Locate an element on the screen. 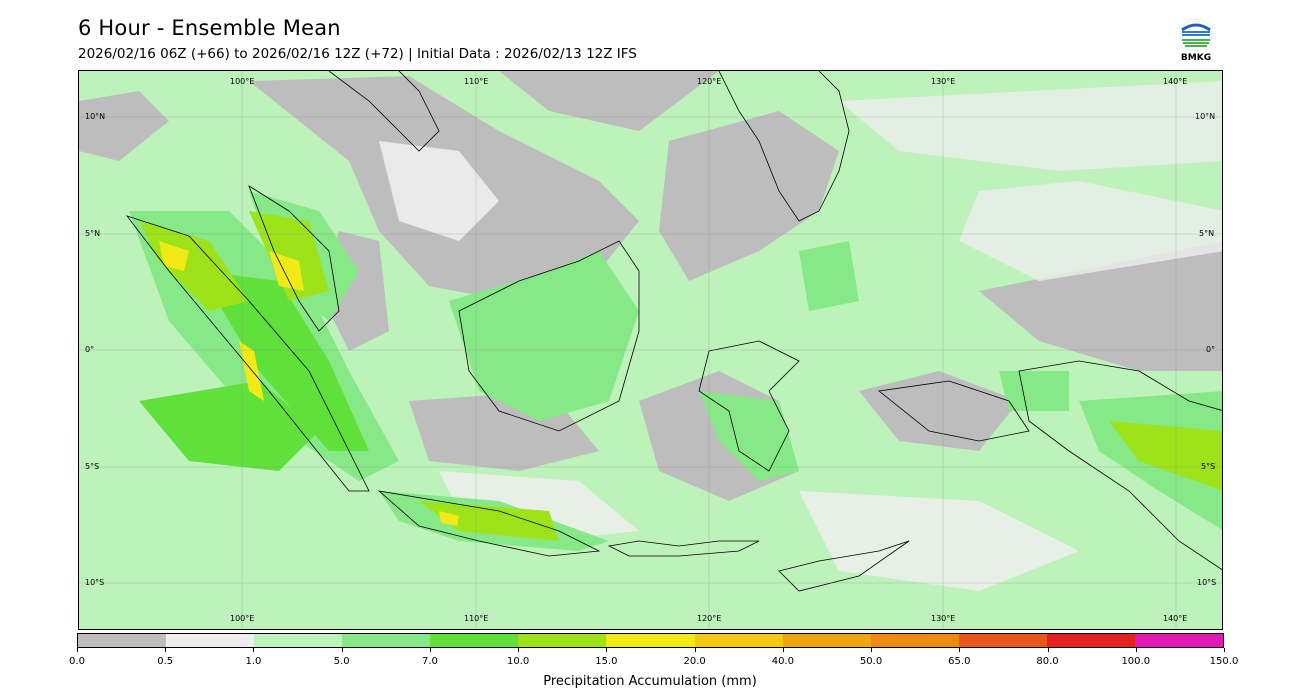  lon-label-top-110: 110°E is located at coordinates (476, 81).